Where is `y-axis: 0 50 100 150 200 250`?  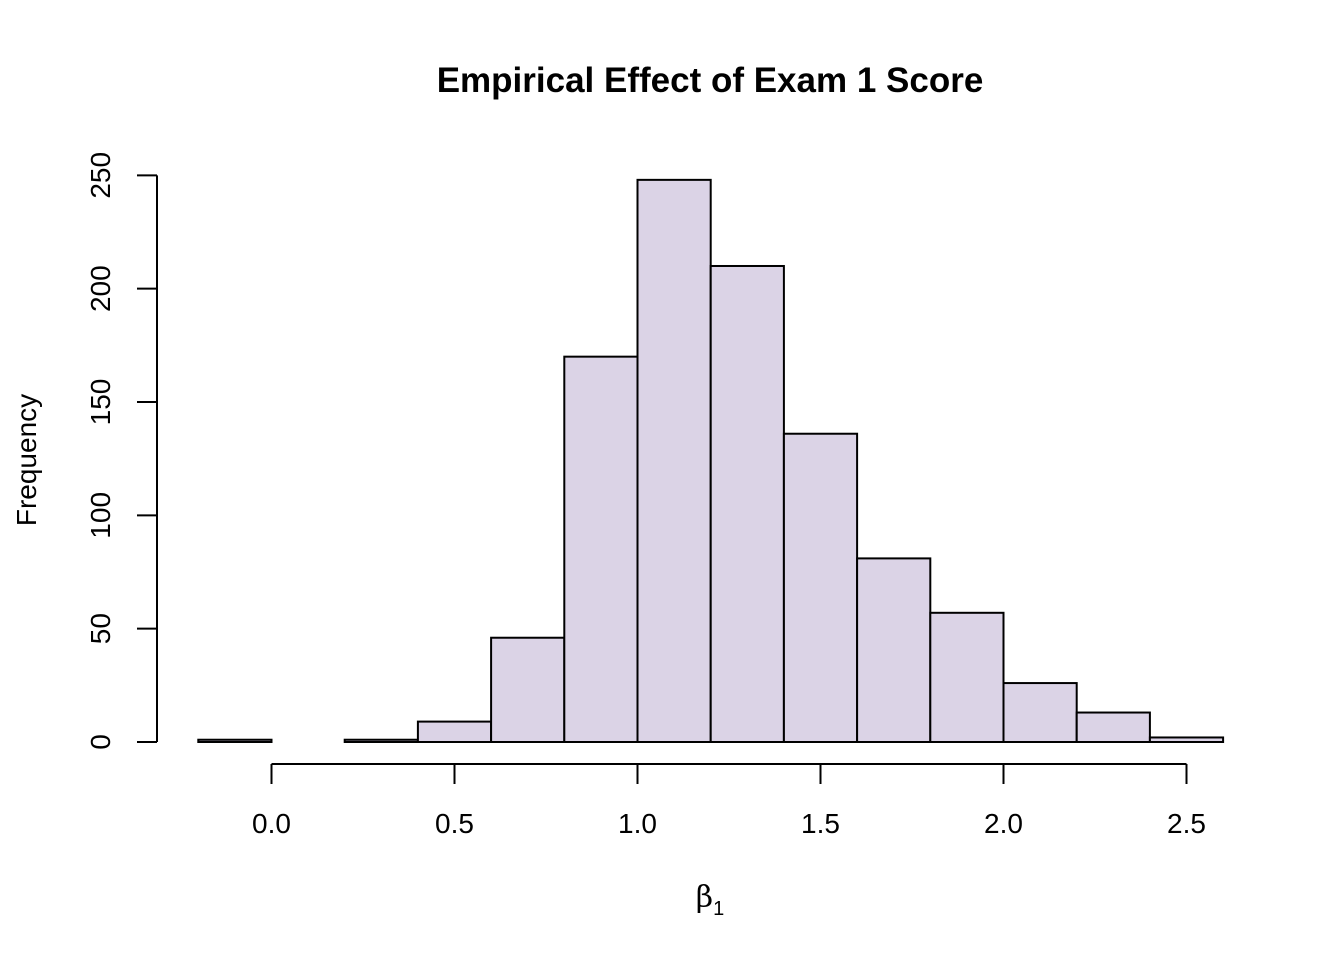 y-axis: 0 50 100 150 200 250 is located at coordinates (121, 451).